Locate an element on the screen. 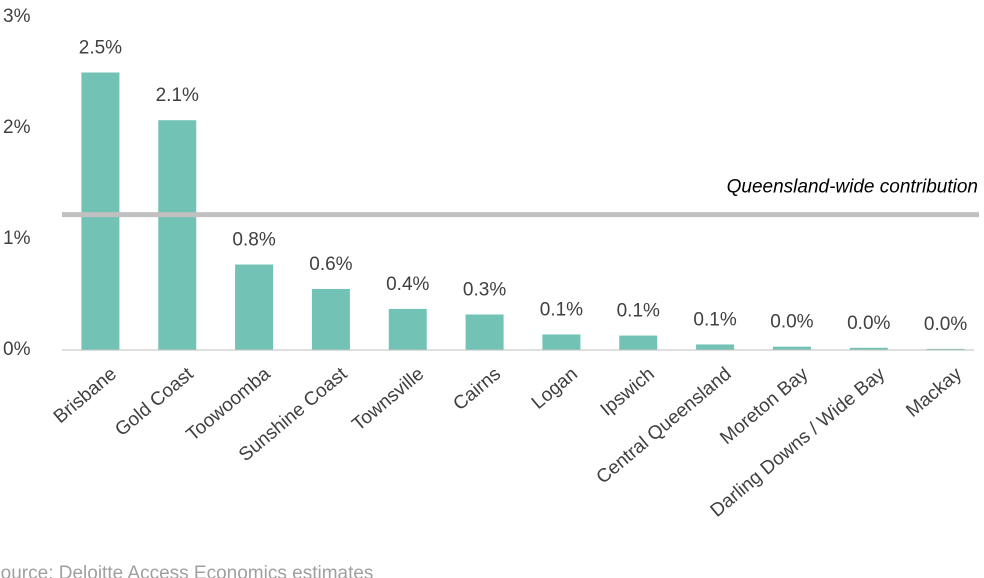 Image resolution: width=984 pixels, height=578 pixels. value-label: 0.8% is located at coordinates (253, 240).